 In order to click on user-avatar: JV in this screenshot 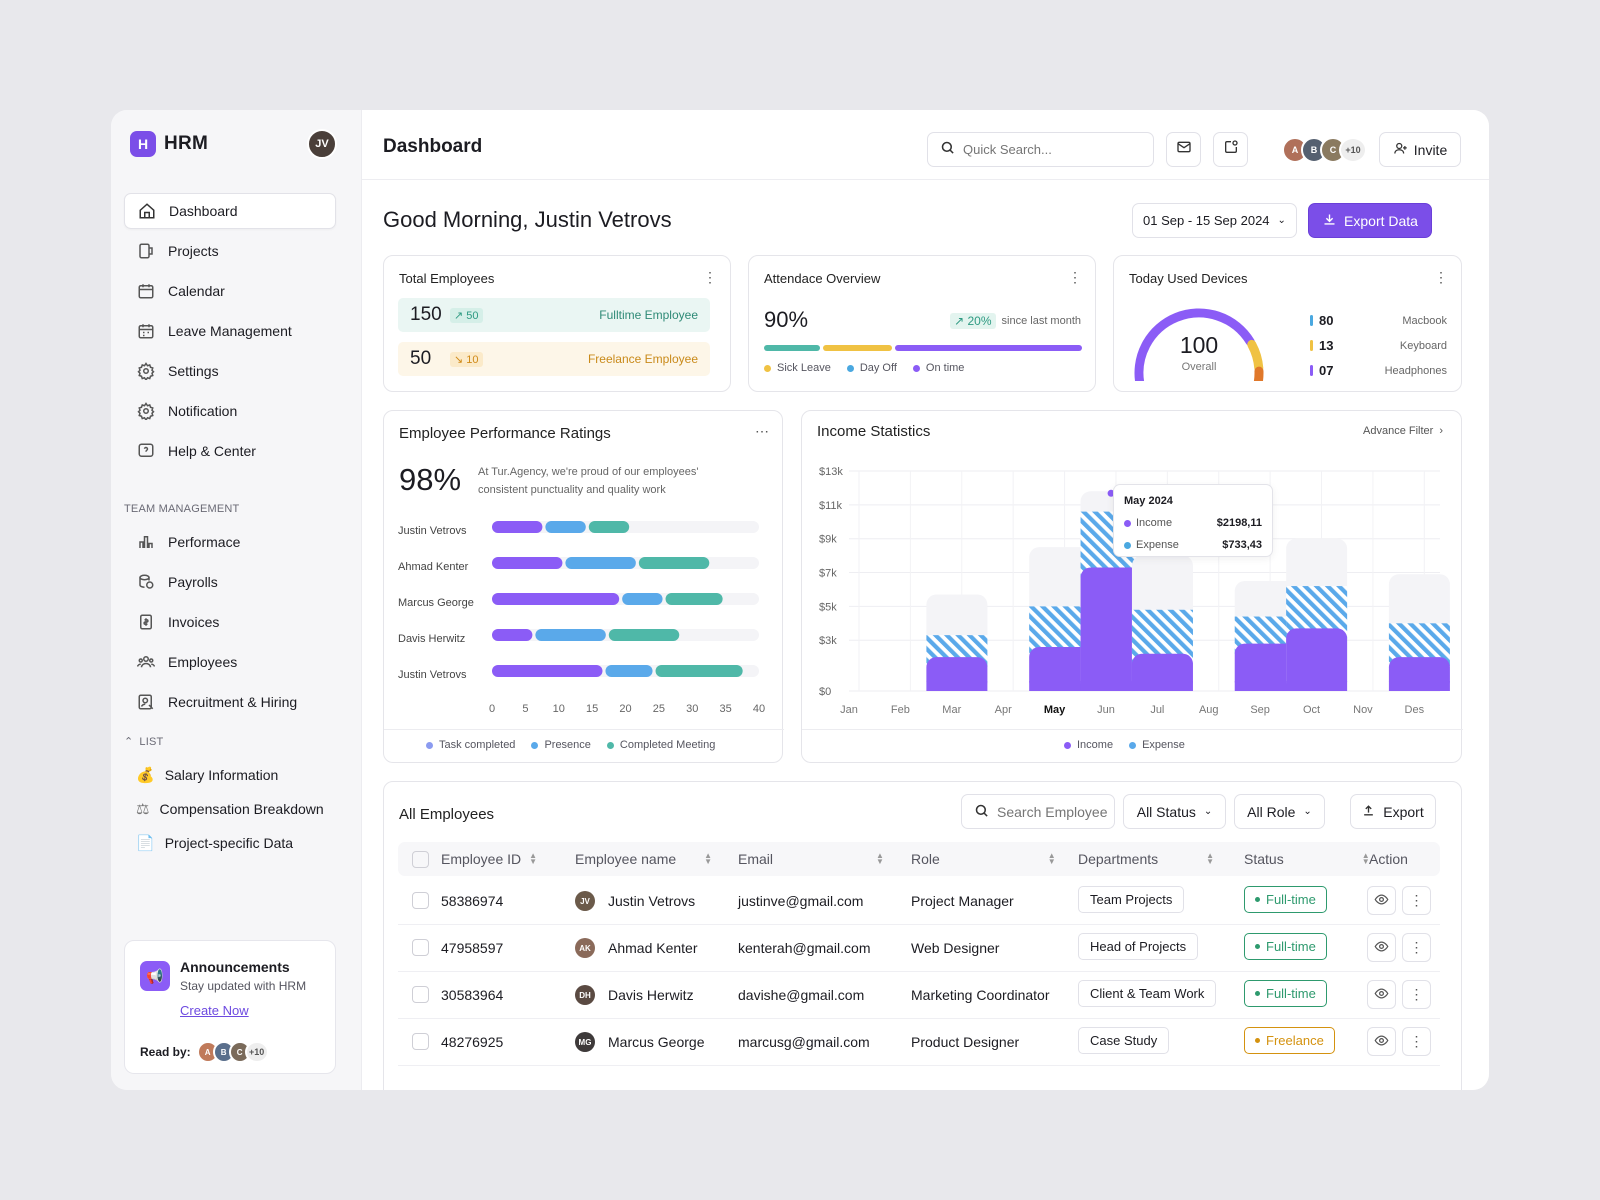, I will do `click(322, 144)`.